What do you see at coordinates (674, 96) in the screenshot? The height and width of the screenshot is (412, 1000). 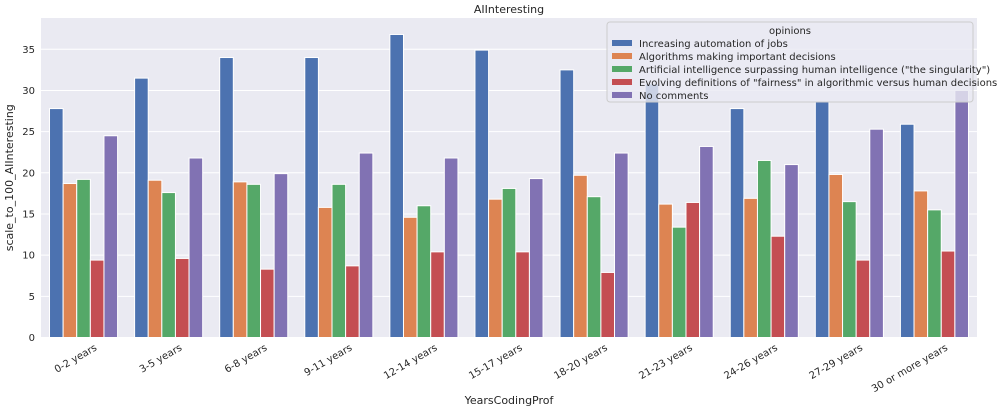 I see `legend-label: No comments` at bounding box center [674, 96].